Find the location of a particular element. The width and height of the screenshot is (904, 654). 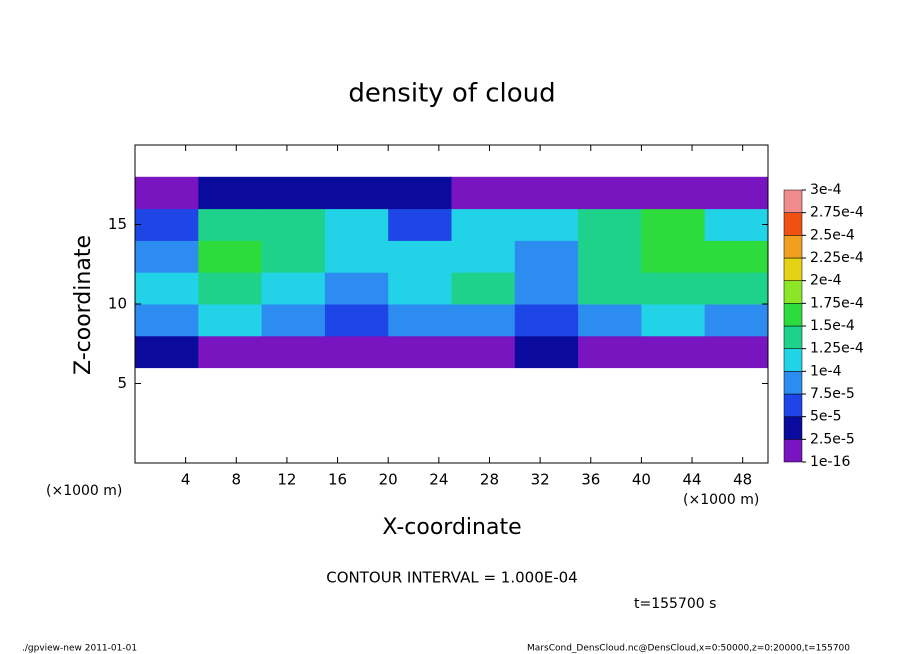

colorbar-label: 2.75e-4 is located at coordinates (837, 213).